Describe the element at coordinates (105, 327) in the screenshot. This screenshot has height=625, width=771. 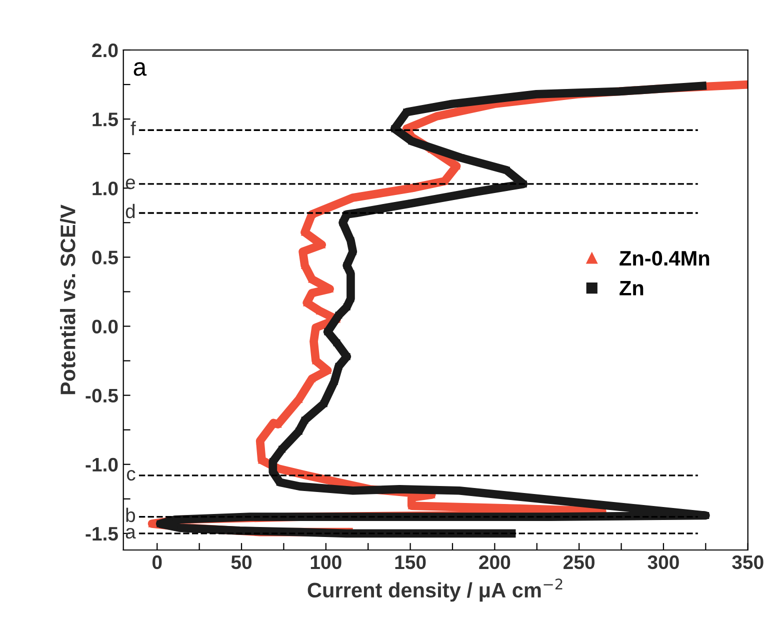
I see `y-tick-label: 0.0` at that location.